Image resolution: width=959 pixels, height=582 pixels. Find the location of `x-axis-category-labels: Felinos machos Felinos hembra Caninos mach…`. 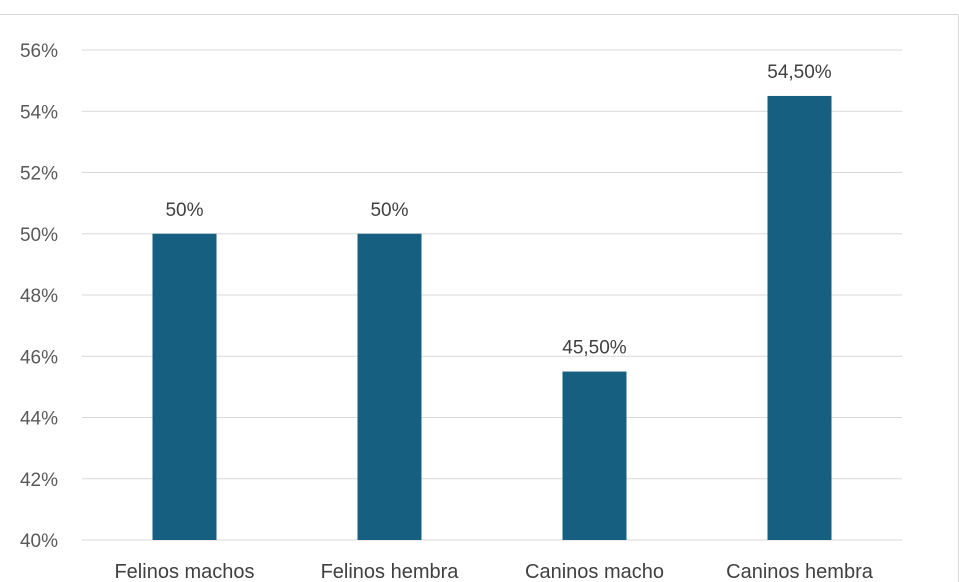

x-axis-category-labels: Felinos machos Felinos hembra Caninos mach… is located at coordinates (493, 571).